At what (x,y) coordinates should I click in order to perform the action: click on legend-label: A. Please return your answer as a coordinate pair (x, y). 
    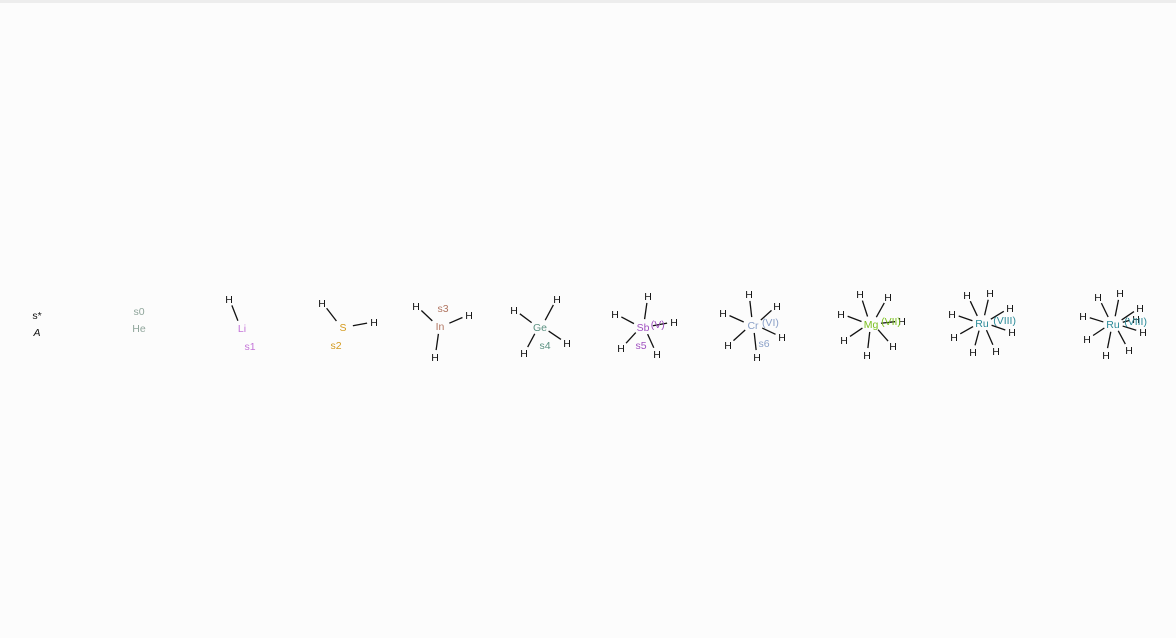
    Looking at the image, I should click on (36, 333).